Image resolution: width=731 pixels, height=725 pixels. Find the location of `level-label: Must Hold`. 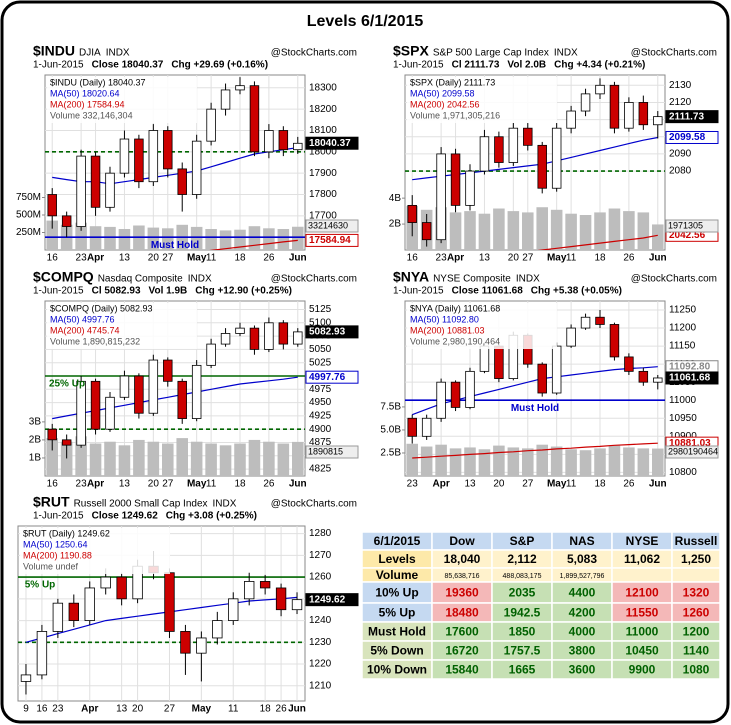

level-label: Must Hold is located at coordinates (175, 245).